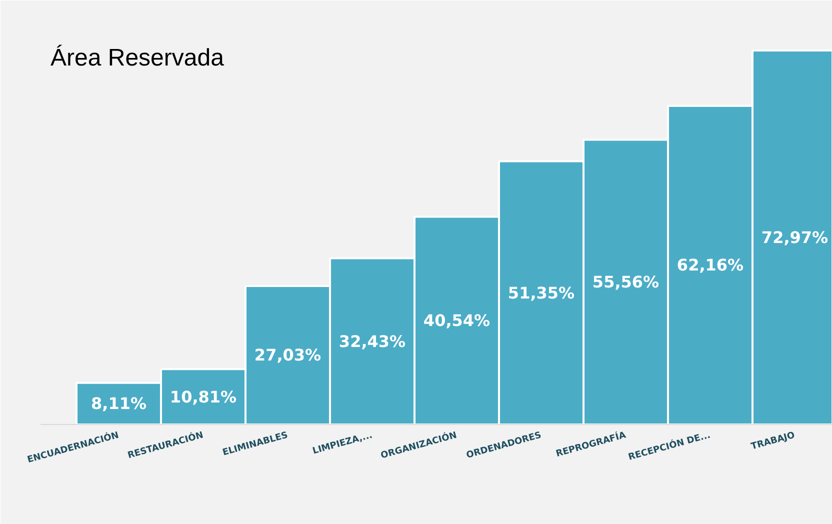 This screenshot has width=832, height=524. Describe the element at coordinates (541, 292) in the screenshot. I see `data-label: 51,35%` at that location.